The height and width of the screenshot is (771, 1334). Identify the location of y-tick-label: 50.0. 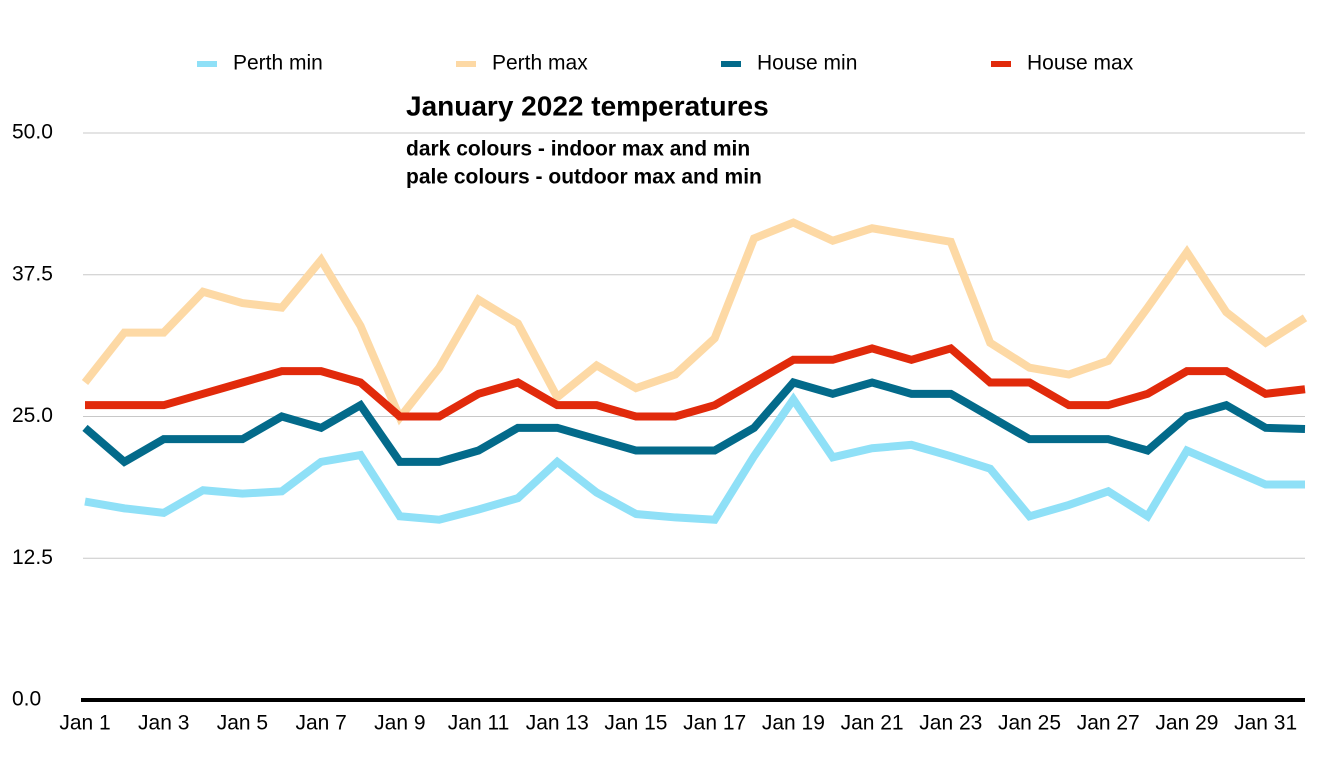
(32, 132).